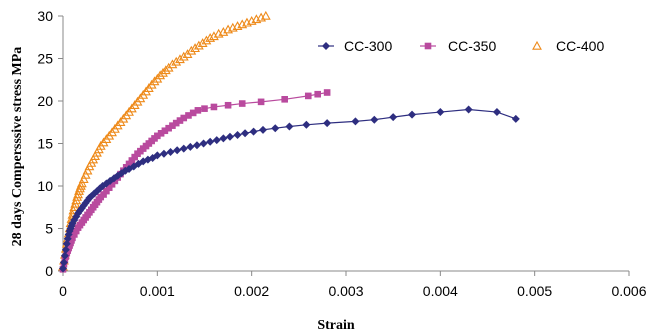 This screenshot has width=649, height=335. I want to click on y-tick-label: 0, so click(49, 271).